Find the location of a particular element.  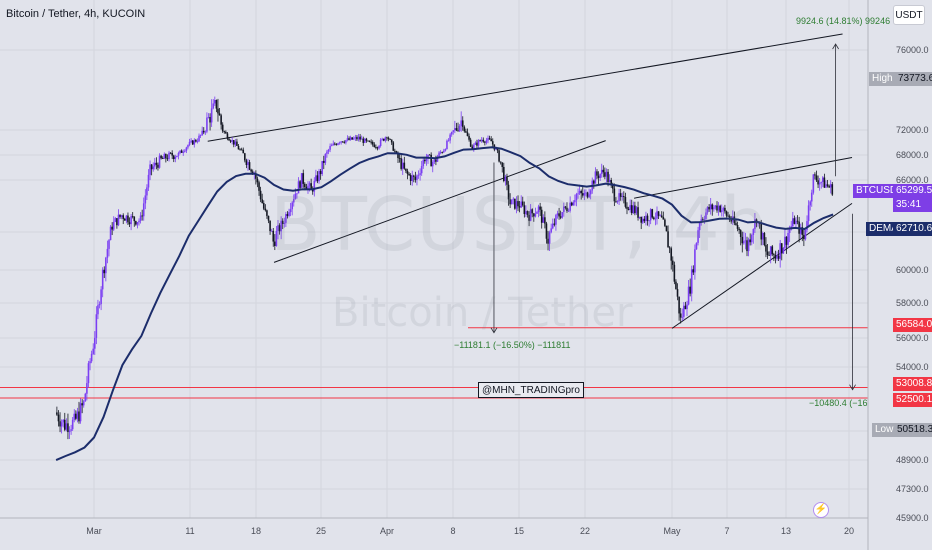

lightning-icon: ⚡ is located at coordinates (821, 510).